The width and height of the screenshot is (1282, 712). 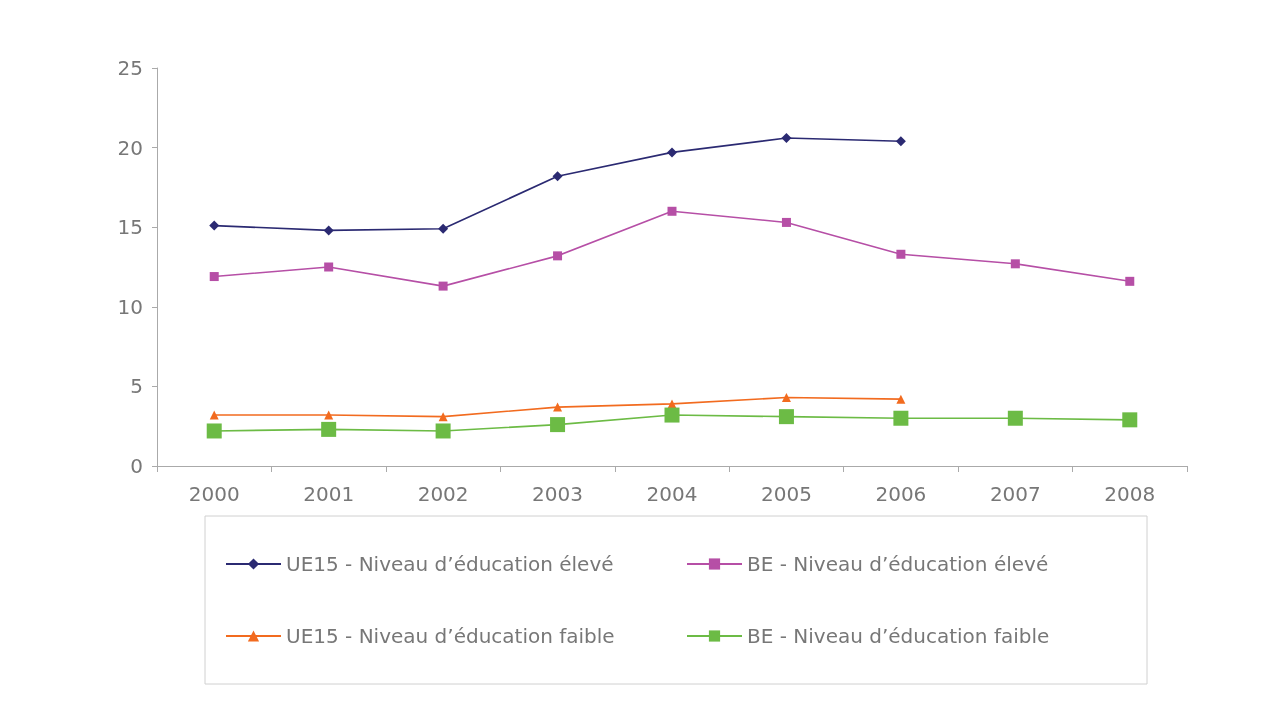 I want to click on y-tick-label: 15, so click(x=130, y=227).